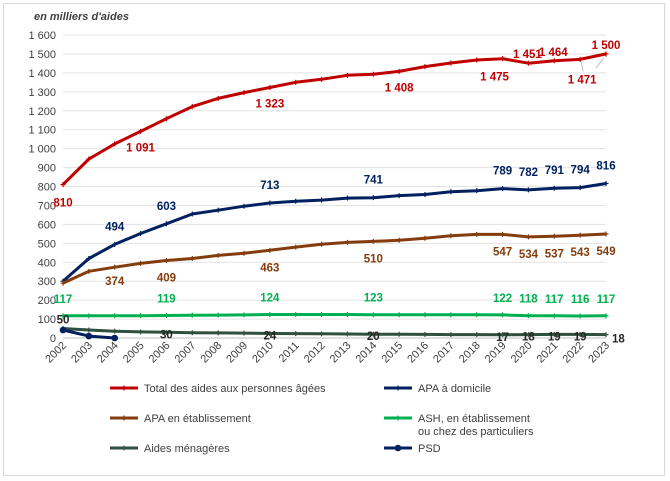  What do you see at coordinates (502, 252) in the screenshot?
I see `data-label: 547` at bounding box center [502, 252].